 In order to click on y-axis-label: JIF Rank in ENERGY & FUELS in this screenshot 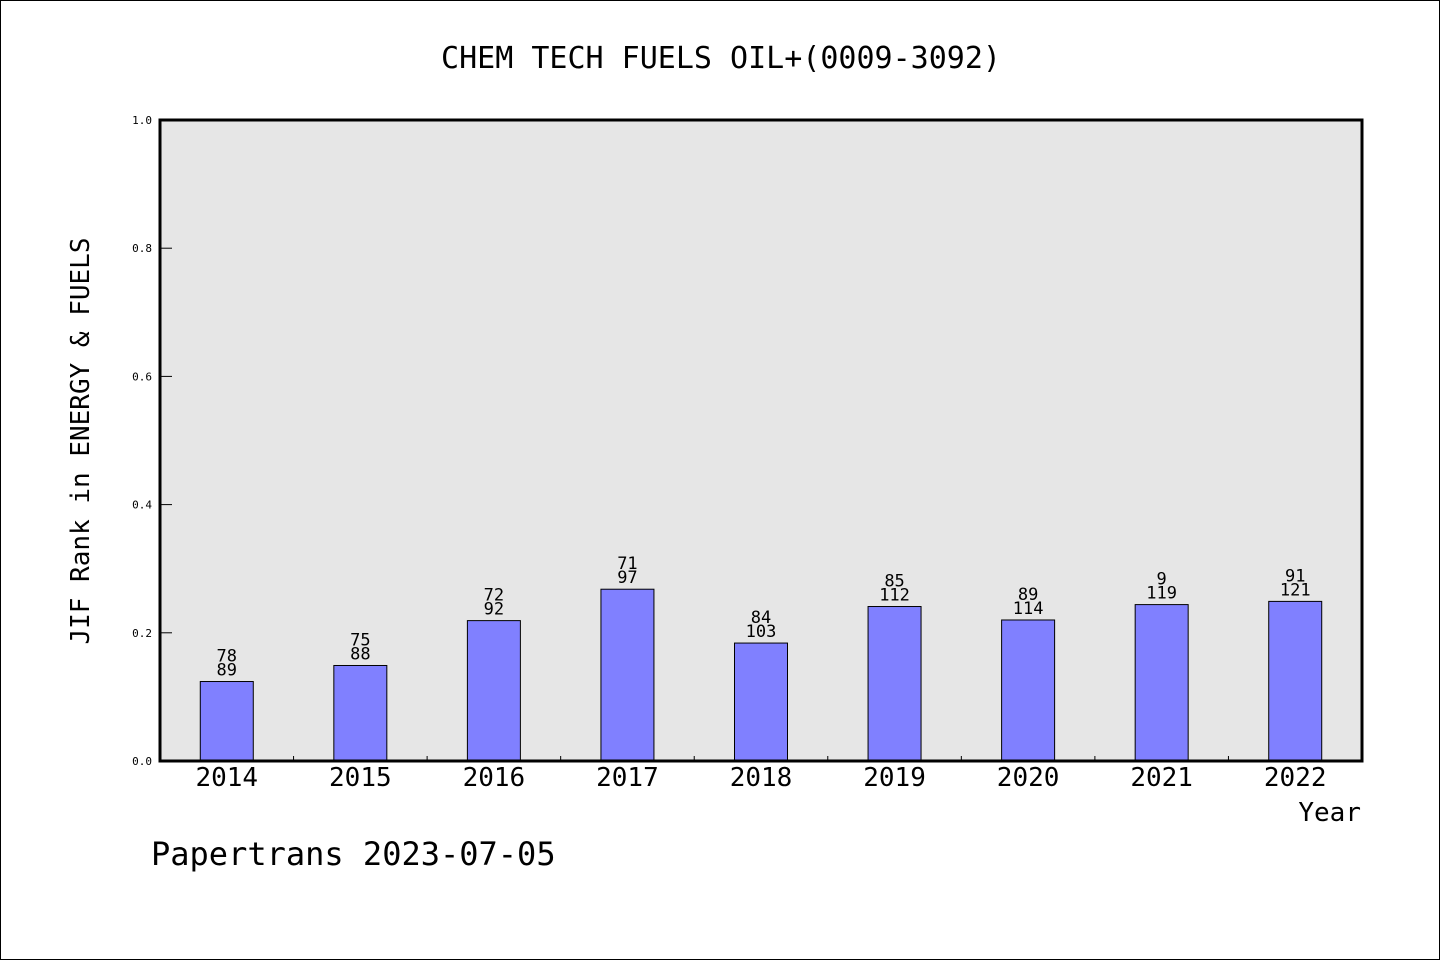, I will do `click(81, 441)`.